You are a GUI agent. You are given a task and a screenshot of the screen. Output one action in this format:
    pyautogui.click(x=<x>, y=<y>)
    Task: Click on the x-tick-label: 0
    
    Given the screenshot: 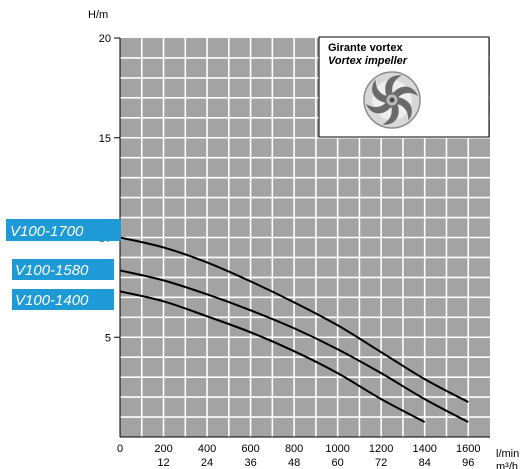 What is the action you would take?
    pyautogui.click(x=120, y=449)
    